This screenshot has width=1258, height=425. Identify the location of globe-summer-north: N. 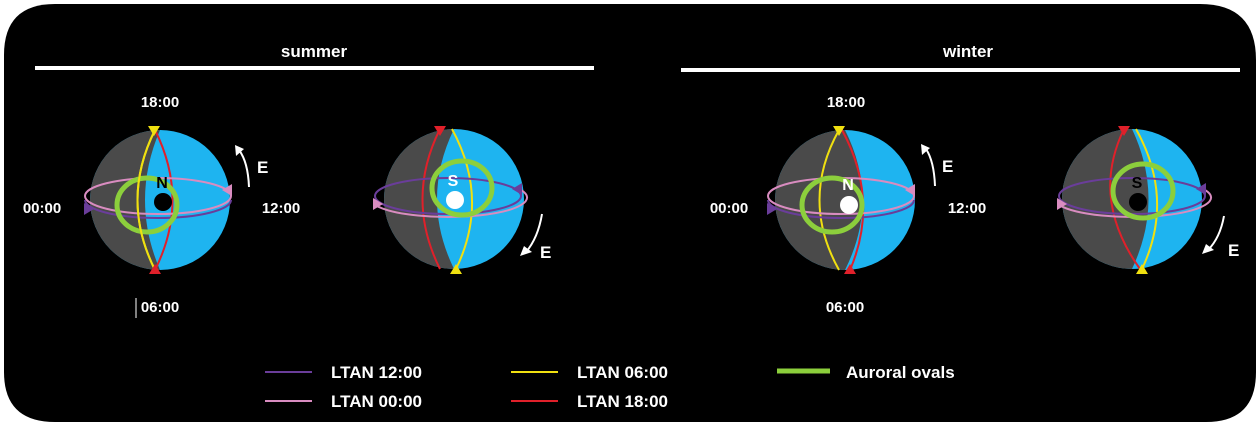
(158, 200).